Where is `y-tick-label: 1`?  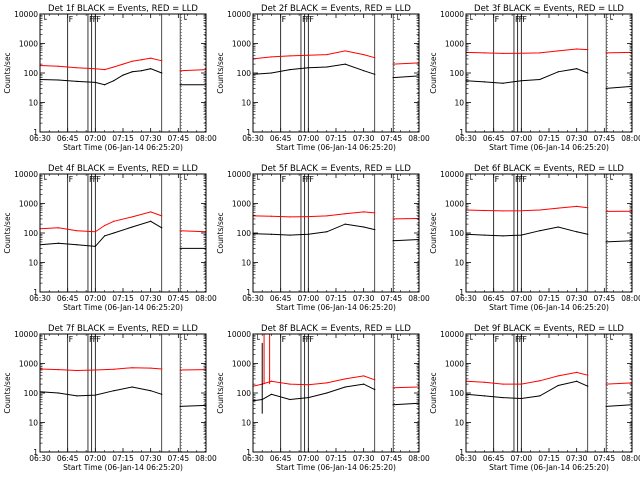 y-tick-label: 1 is located at coordinates (35, 292).